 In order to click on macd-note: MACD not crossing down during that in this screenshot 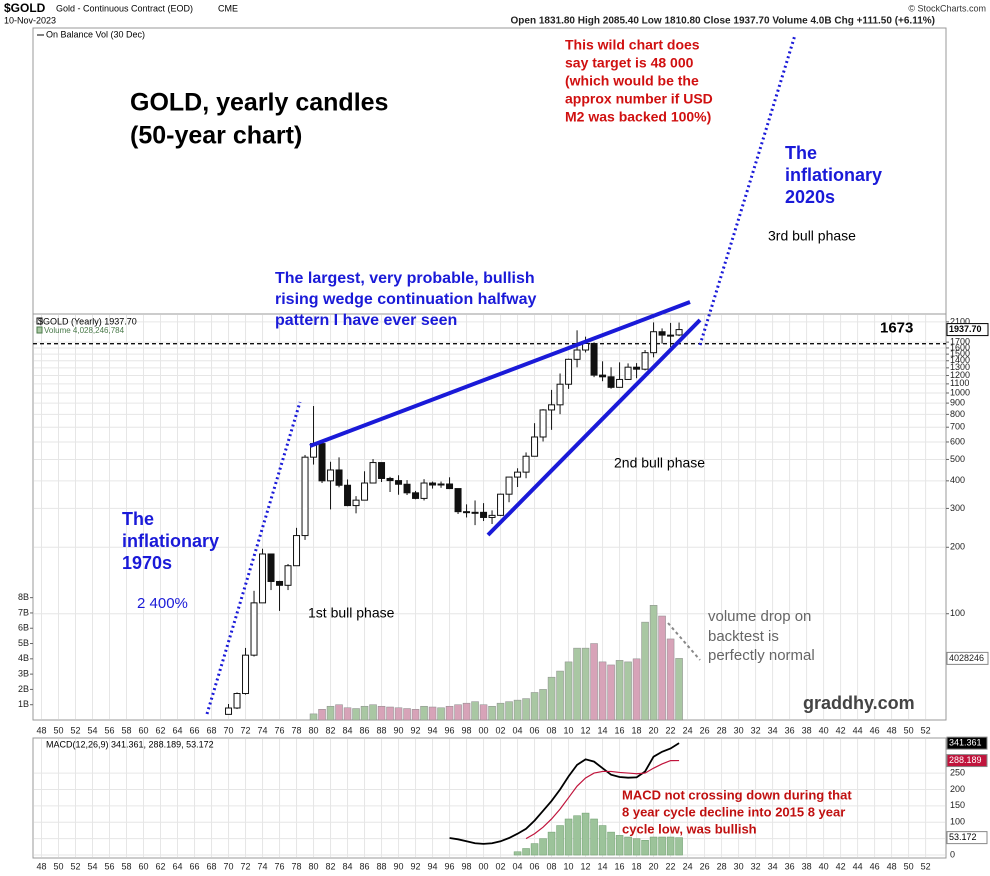, I will do `click(737, 794)`.